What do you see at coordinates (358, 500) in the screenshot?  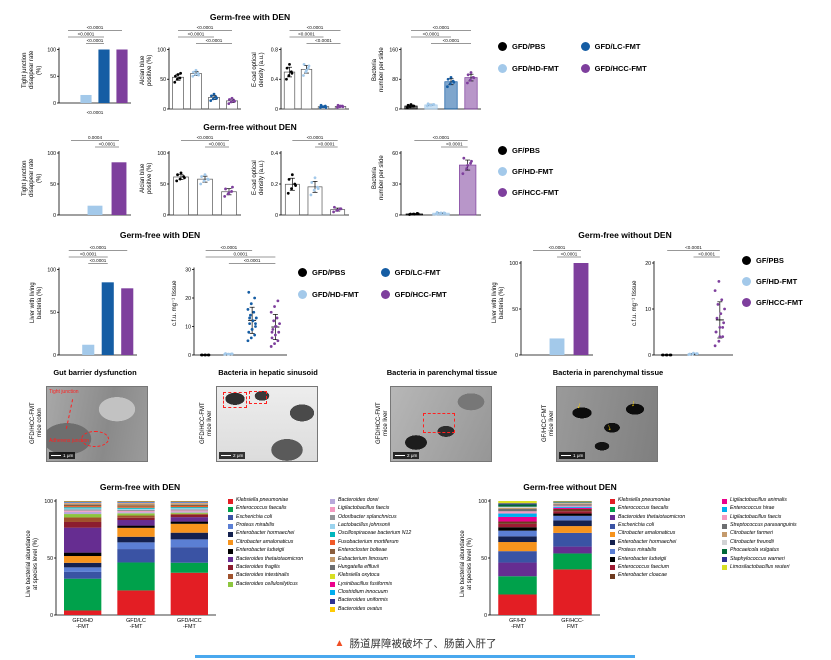 I see `legend-label: Bacteroides dorei` at bounding box center [358, 500].